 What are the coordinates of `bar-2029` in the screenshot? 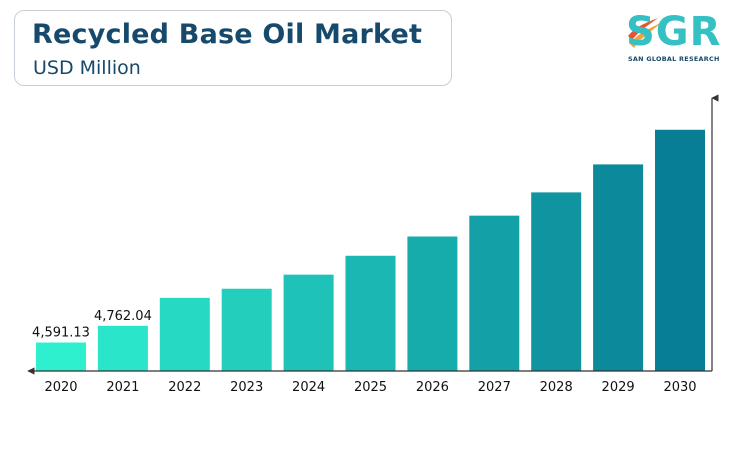 It's located at (618, 267).